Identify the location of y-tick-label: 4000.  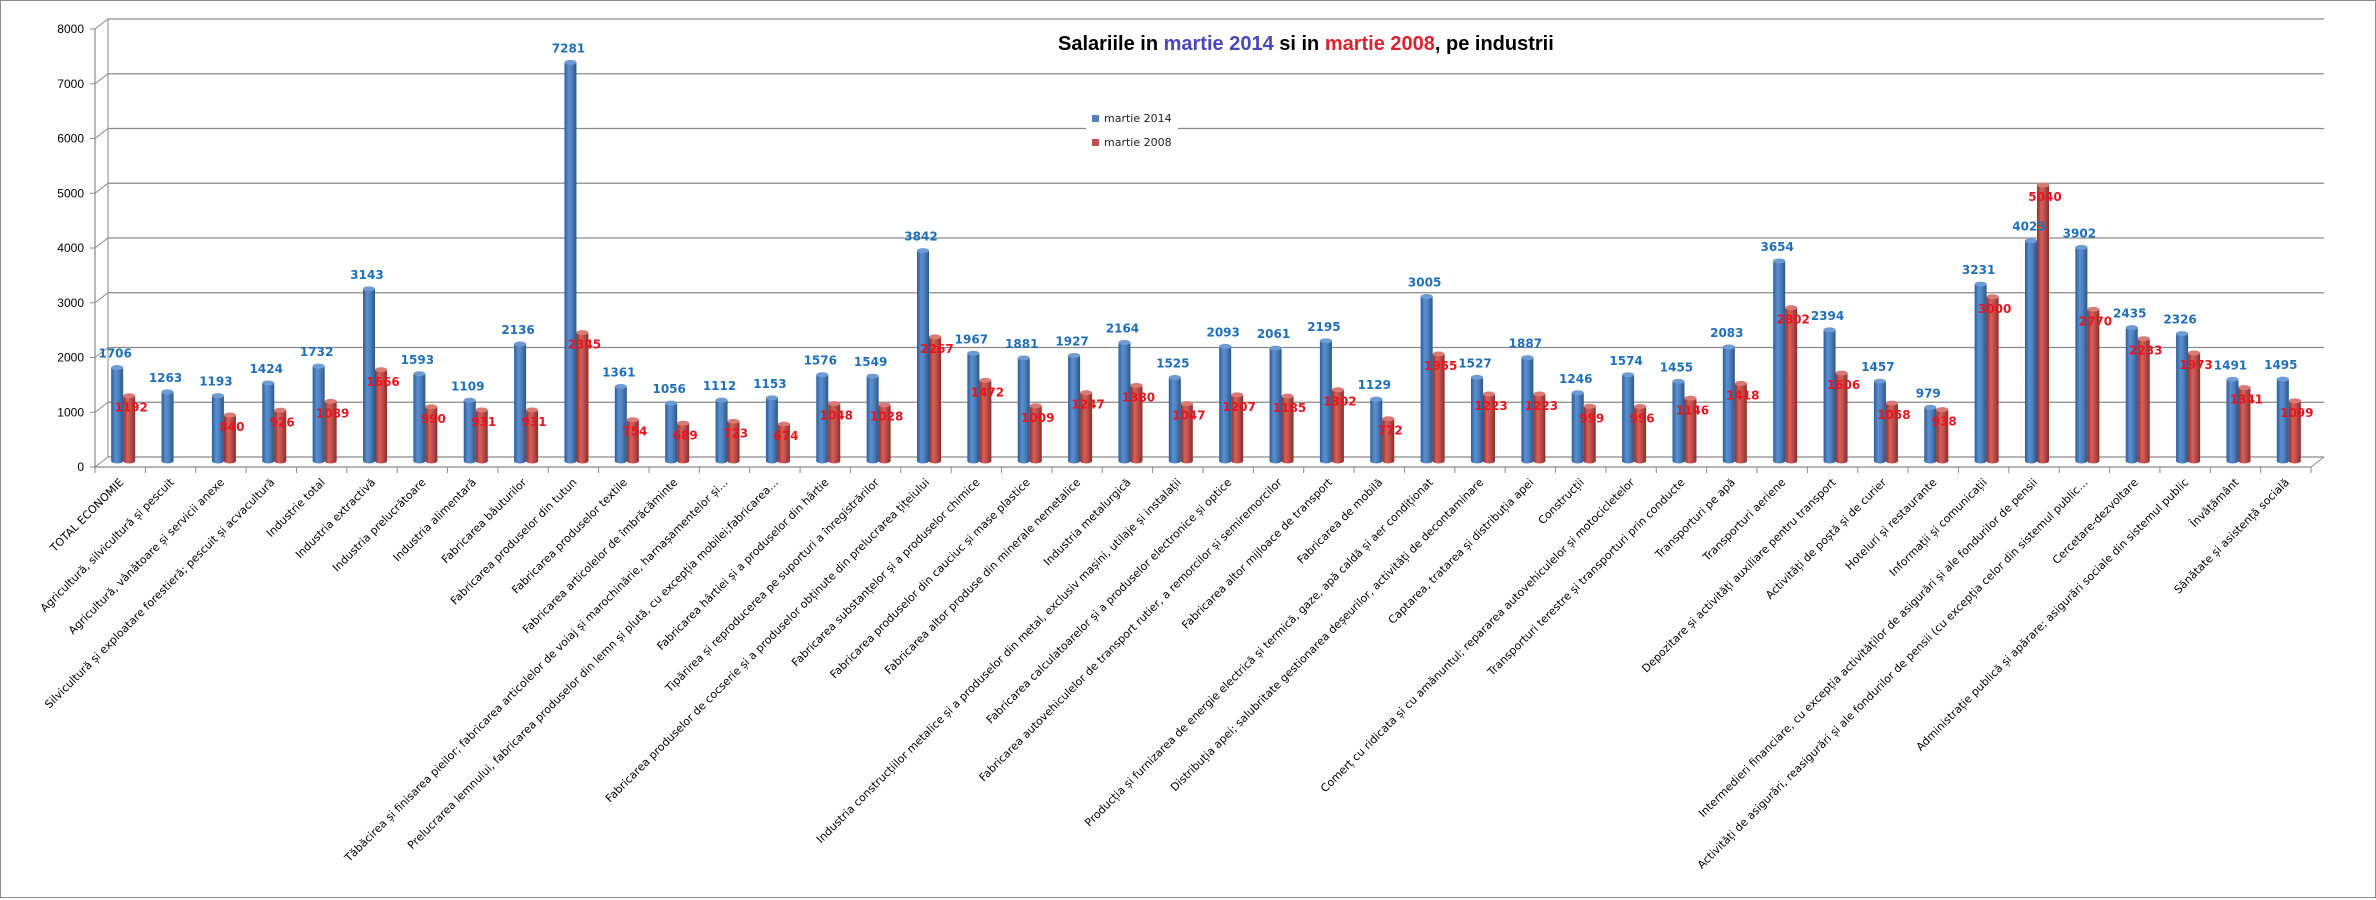
(70, 248).